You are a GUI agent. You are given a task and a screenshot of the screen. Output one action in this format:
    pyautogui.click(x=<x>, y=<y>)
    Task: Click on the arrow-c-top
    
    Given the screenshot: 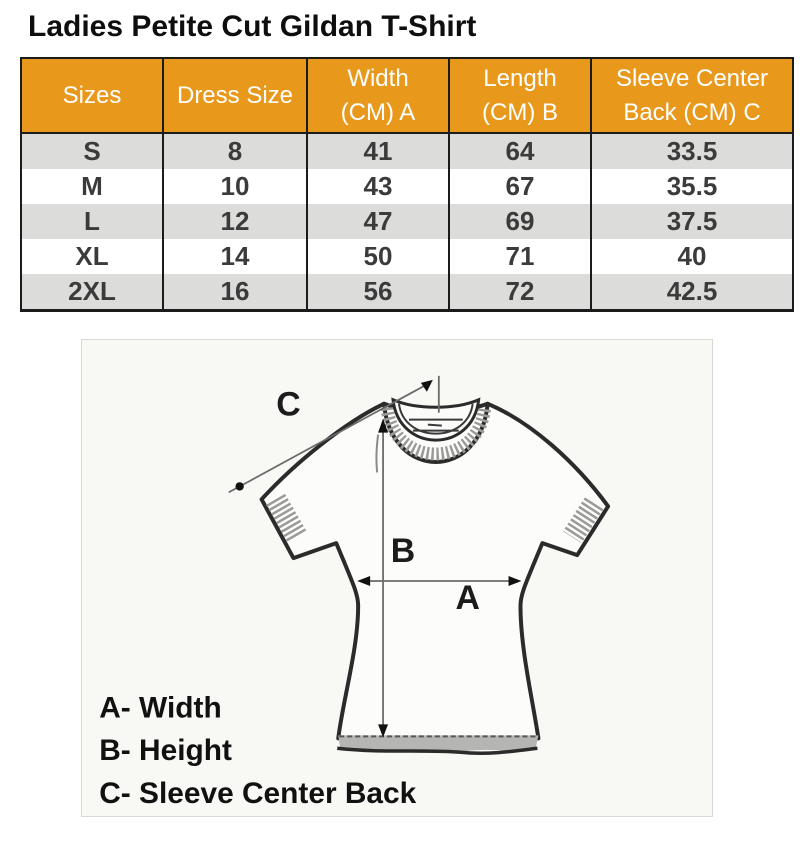 What is the action you would take?
    pyautogui.click(x=426, y=385)
    